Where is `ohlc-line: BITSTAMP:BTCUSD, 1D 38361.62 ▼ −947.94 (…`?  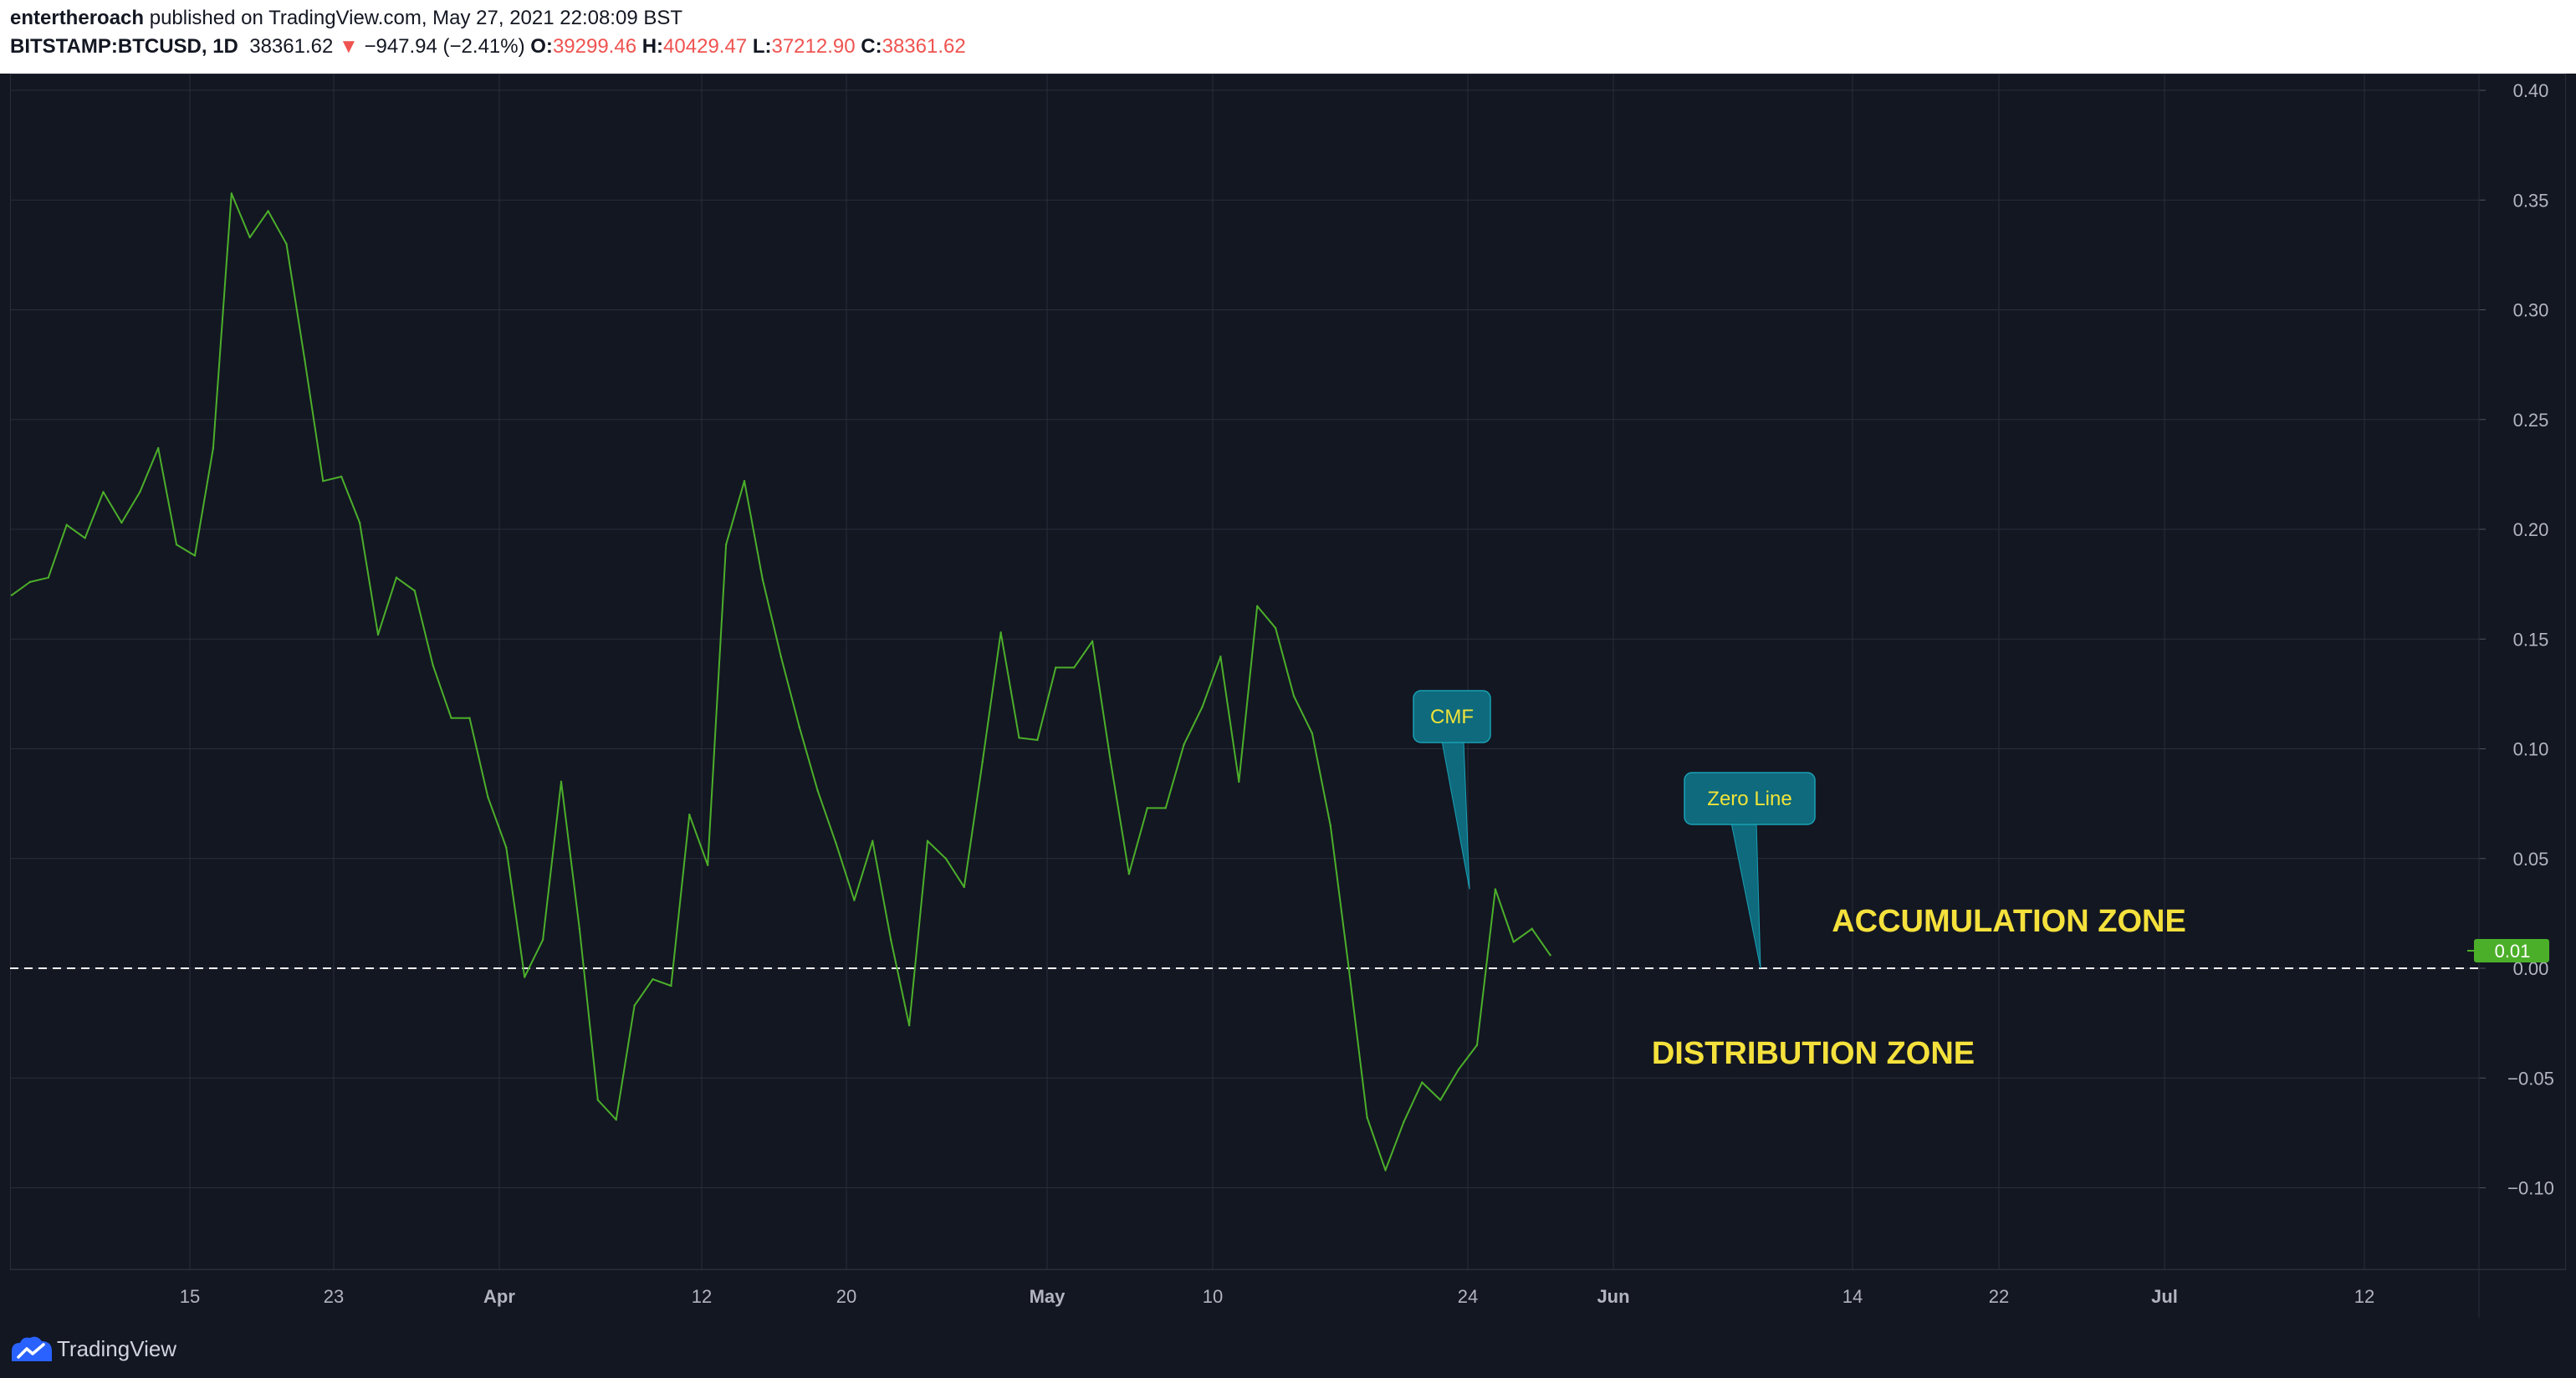 ohlc-line: BITSTAMP:BTCUSD, 1D 38361.62 ▼ −947.94 (… is located at coordinates (488, 47).